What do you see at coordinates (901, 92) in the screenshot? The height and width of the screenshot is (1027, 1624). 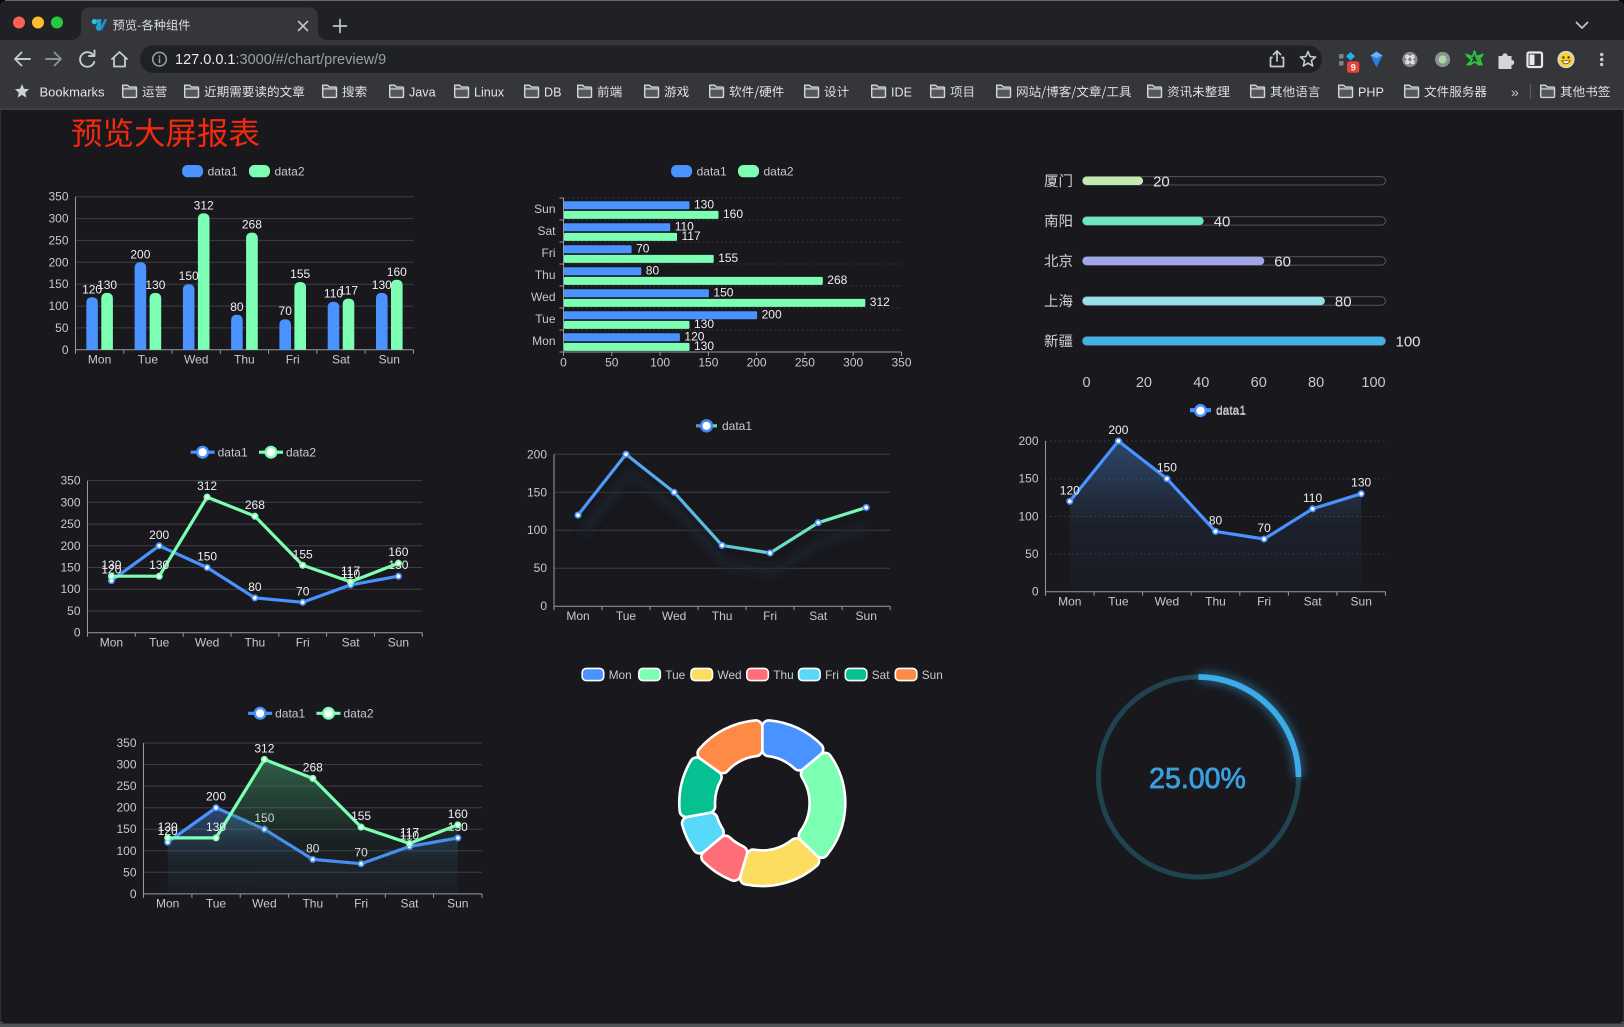 I see `svg-text: IDE` at bounding box center [901, 92].